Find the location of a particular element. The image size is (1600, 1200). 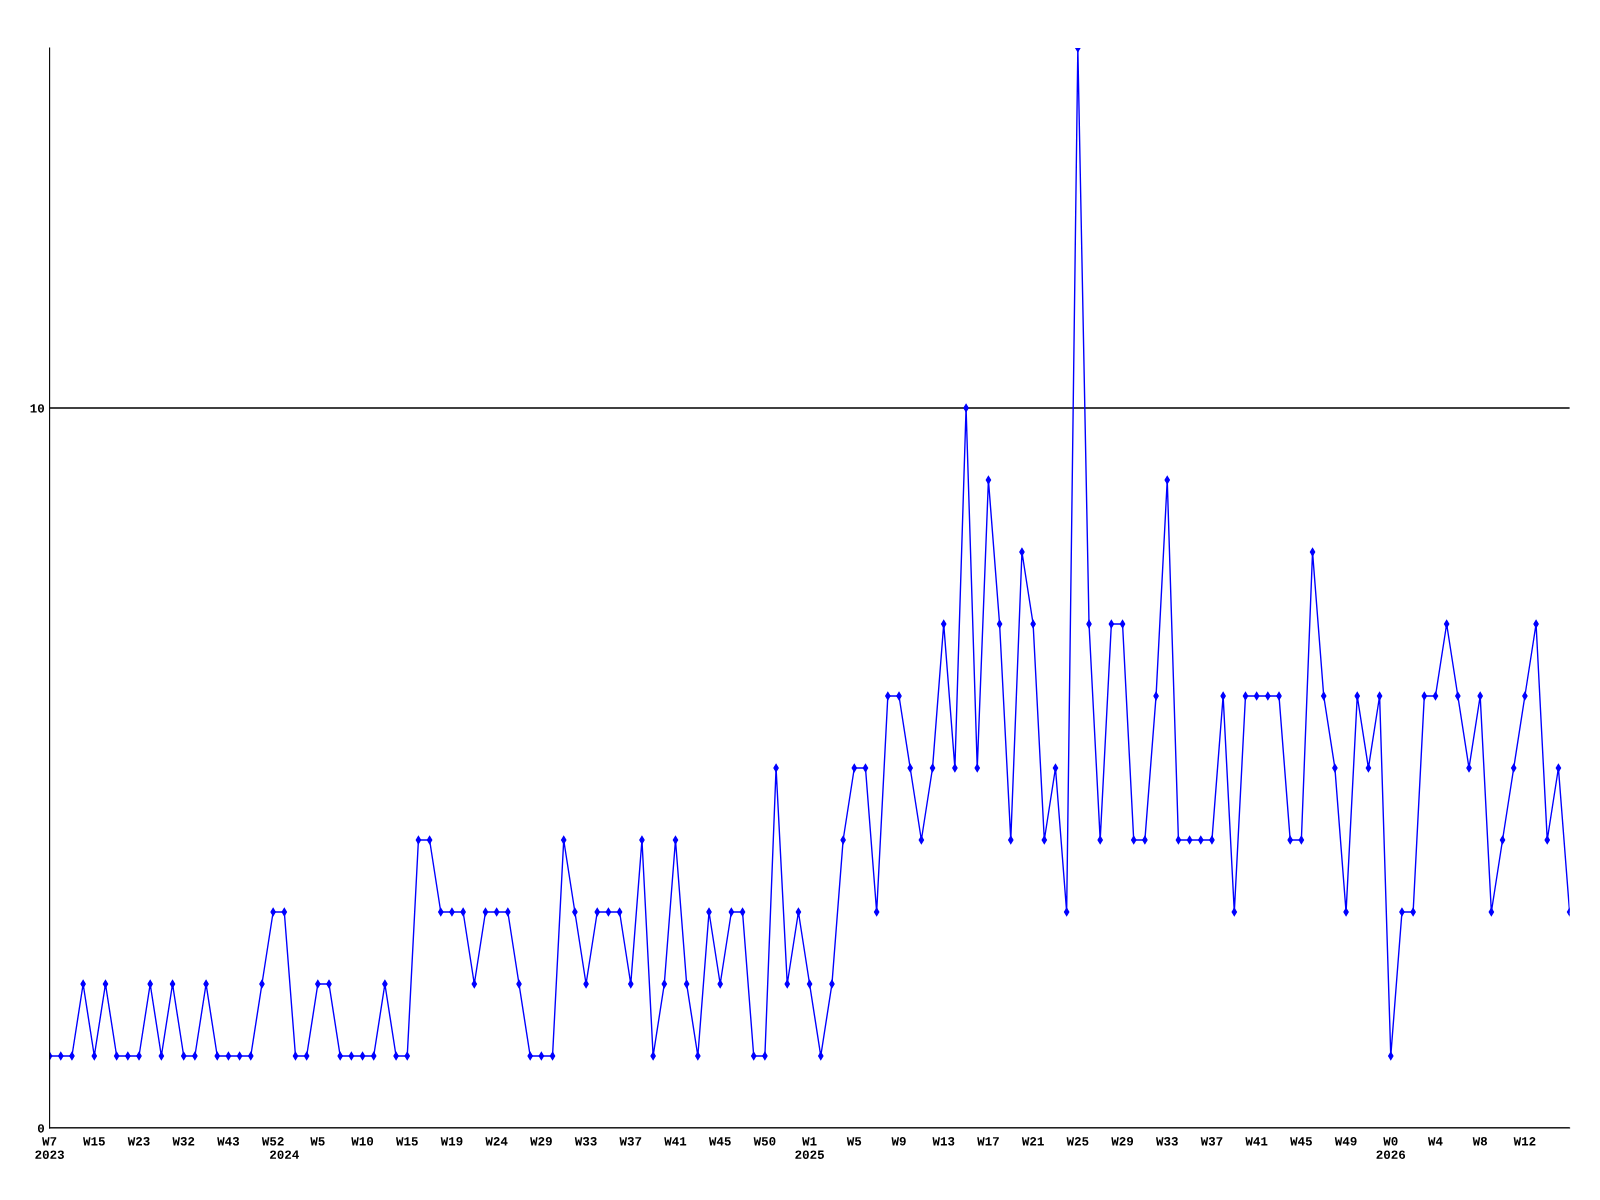

x-tick-label: W1 2025 is located at coordinates (809, 1148).